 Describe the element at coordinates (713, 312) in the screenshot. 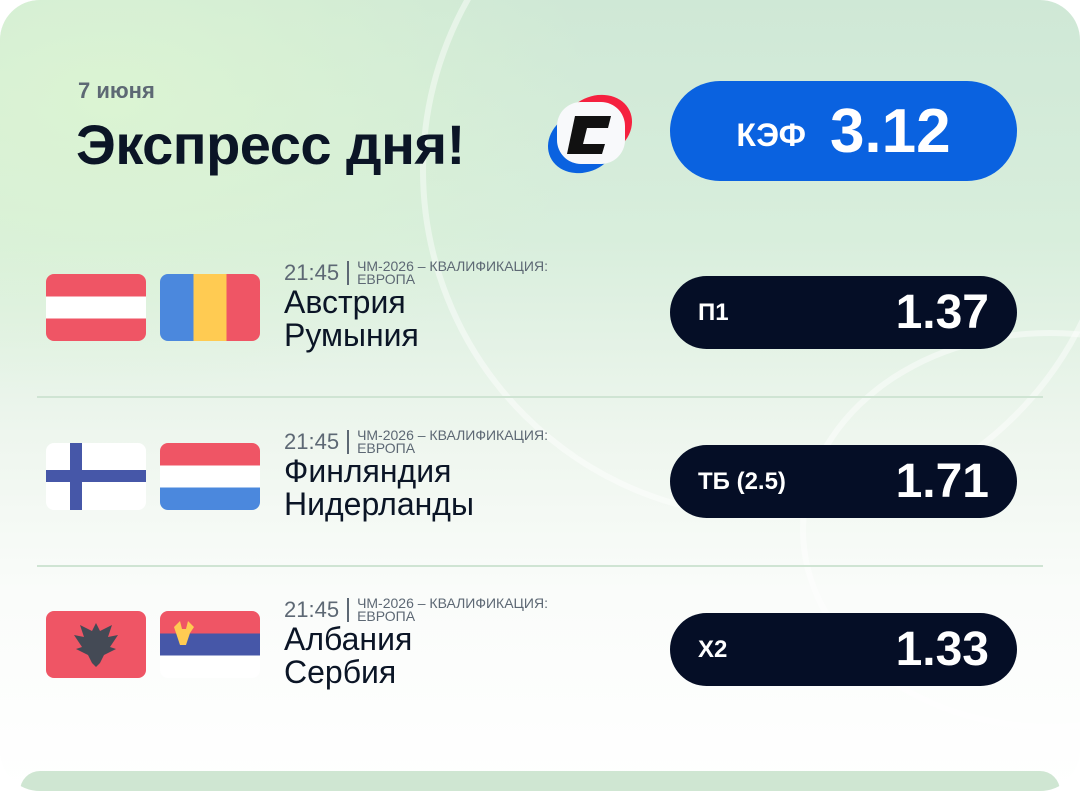

I see `bet-type: П1` at that location.